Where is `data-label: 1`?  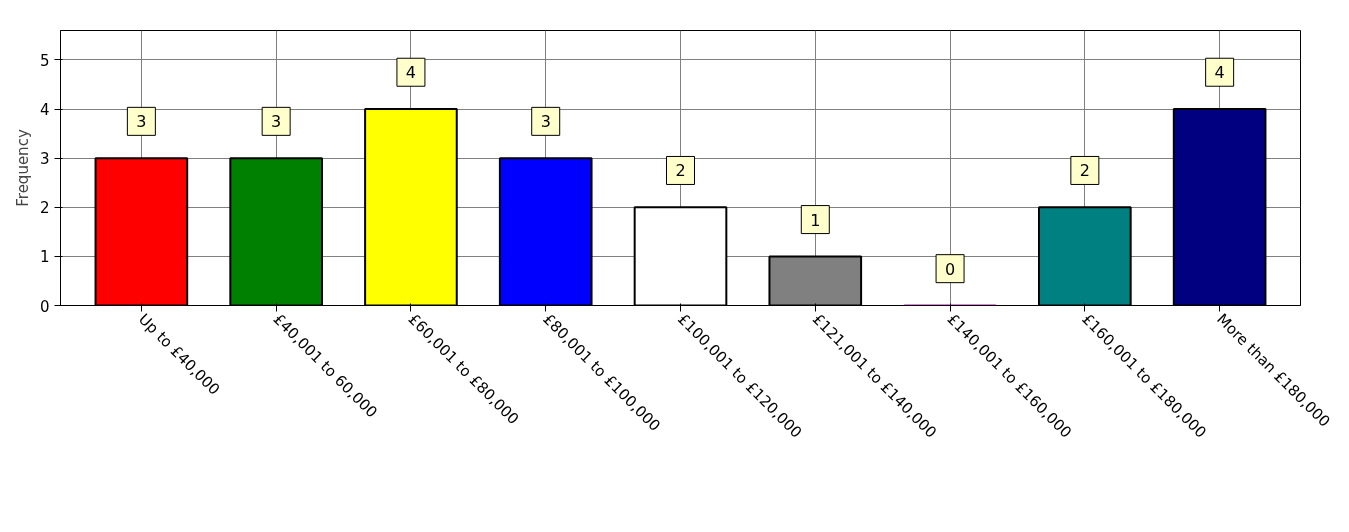
data-label: 1 is located at coordinates (815, 220).